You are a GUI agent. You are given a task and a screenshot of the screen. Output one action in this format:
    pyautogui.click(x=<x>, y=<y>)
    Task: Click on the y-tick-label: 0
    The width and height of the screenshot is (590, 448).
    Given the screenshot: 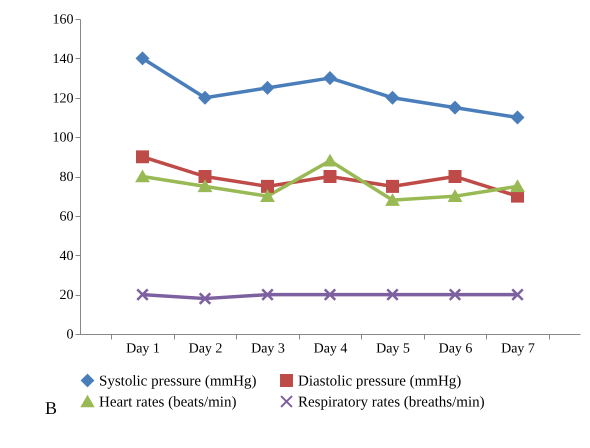 What is the action you would take?
    pyautogui.click(x=70, y=335)
    